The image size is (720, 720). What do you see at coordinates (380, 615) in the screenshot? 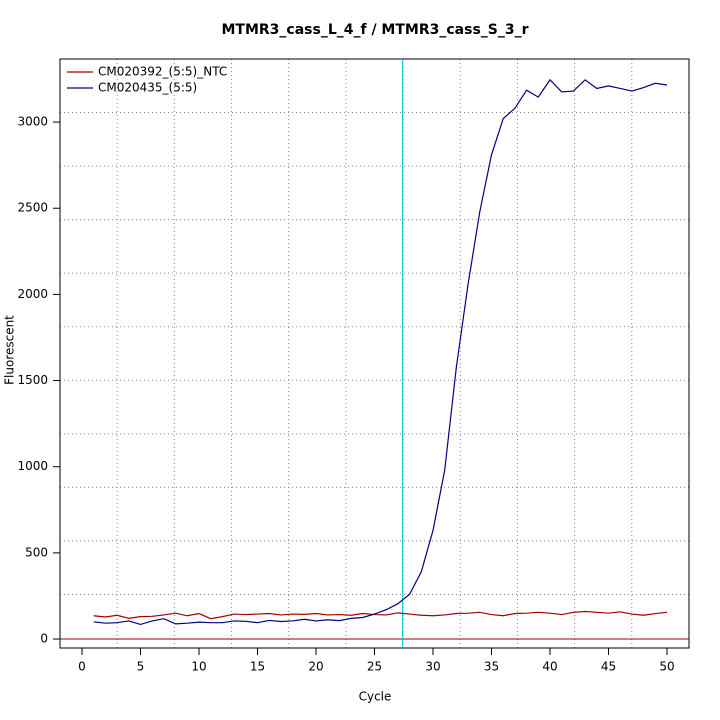
I see `series-line` at bounding box center [380, 615].